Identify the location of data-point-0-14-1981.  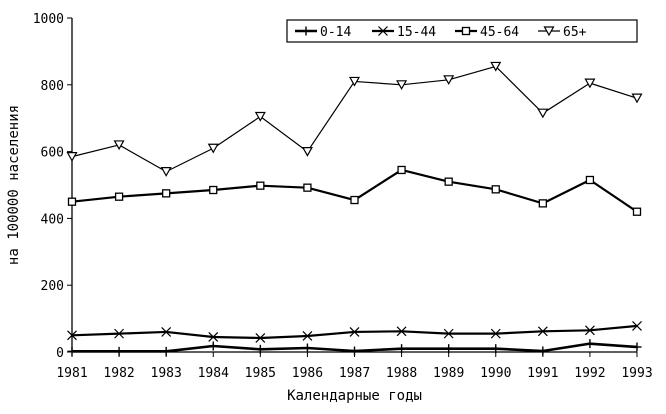
(72, 351).